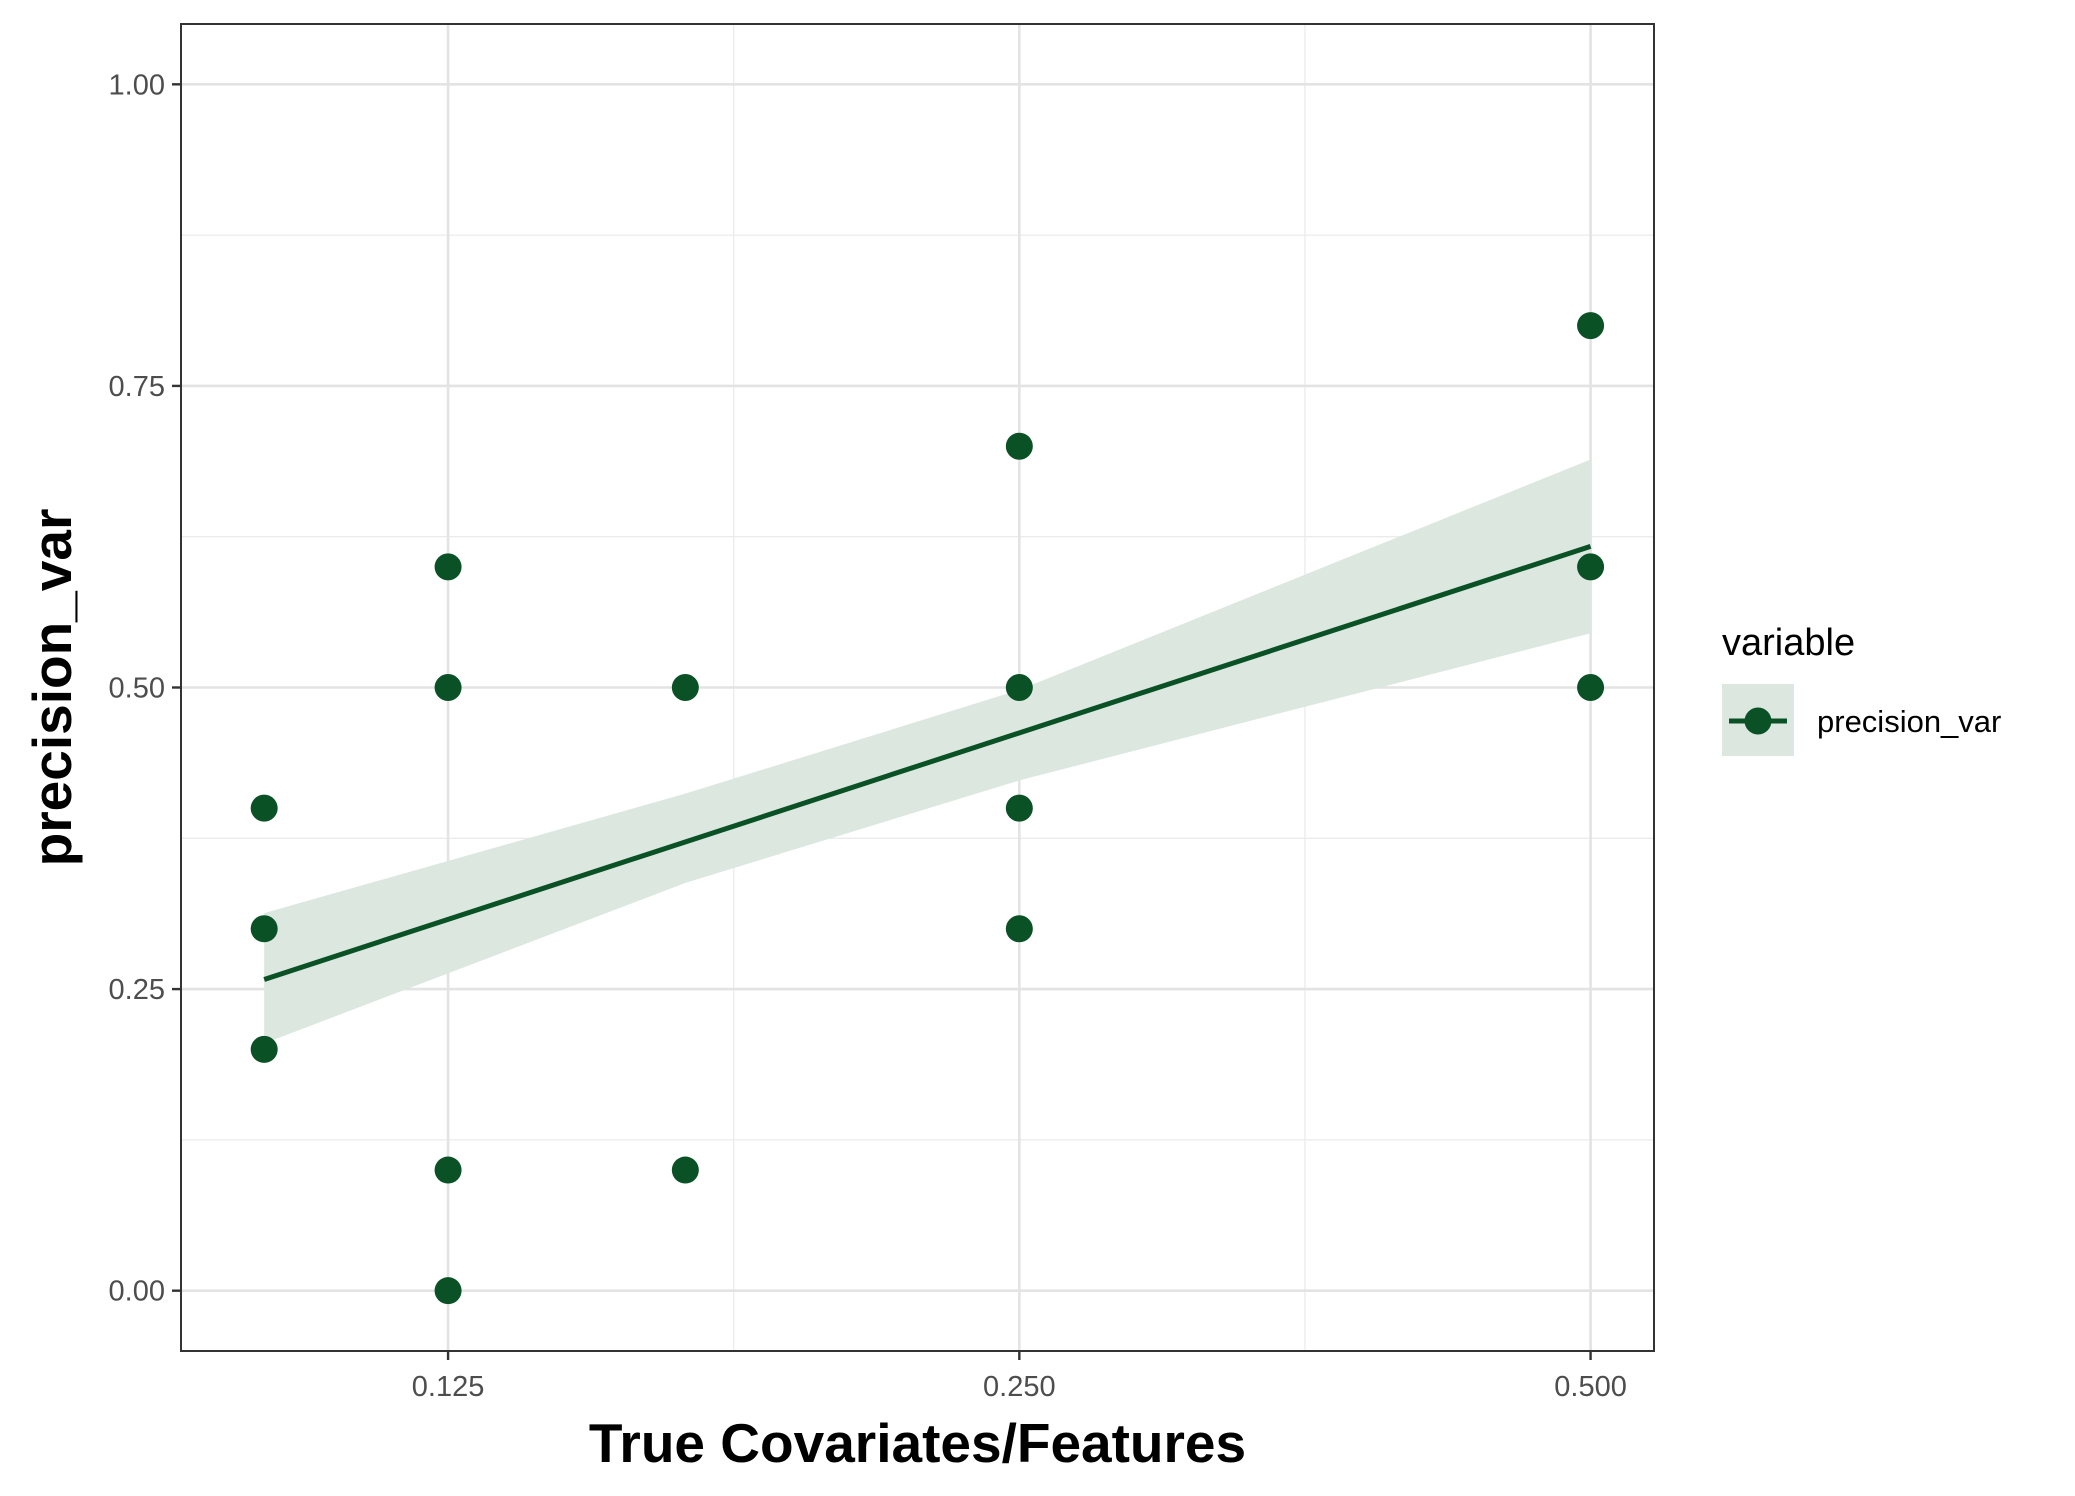 This screenshot has width=2075, height=1496. I want to click on y-tick-label: 0.75, so click(137, 387).